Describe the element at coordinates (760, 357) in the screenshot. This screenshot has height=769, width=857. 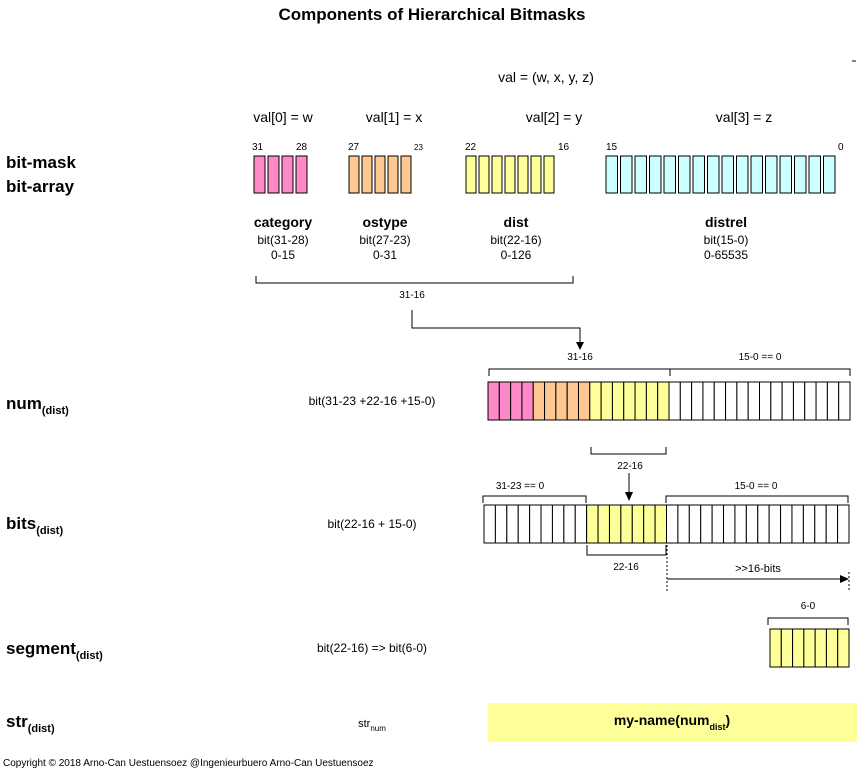
I see `num-bracket-low-label: 15-0 == 0` at that location.